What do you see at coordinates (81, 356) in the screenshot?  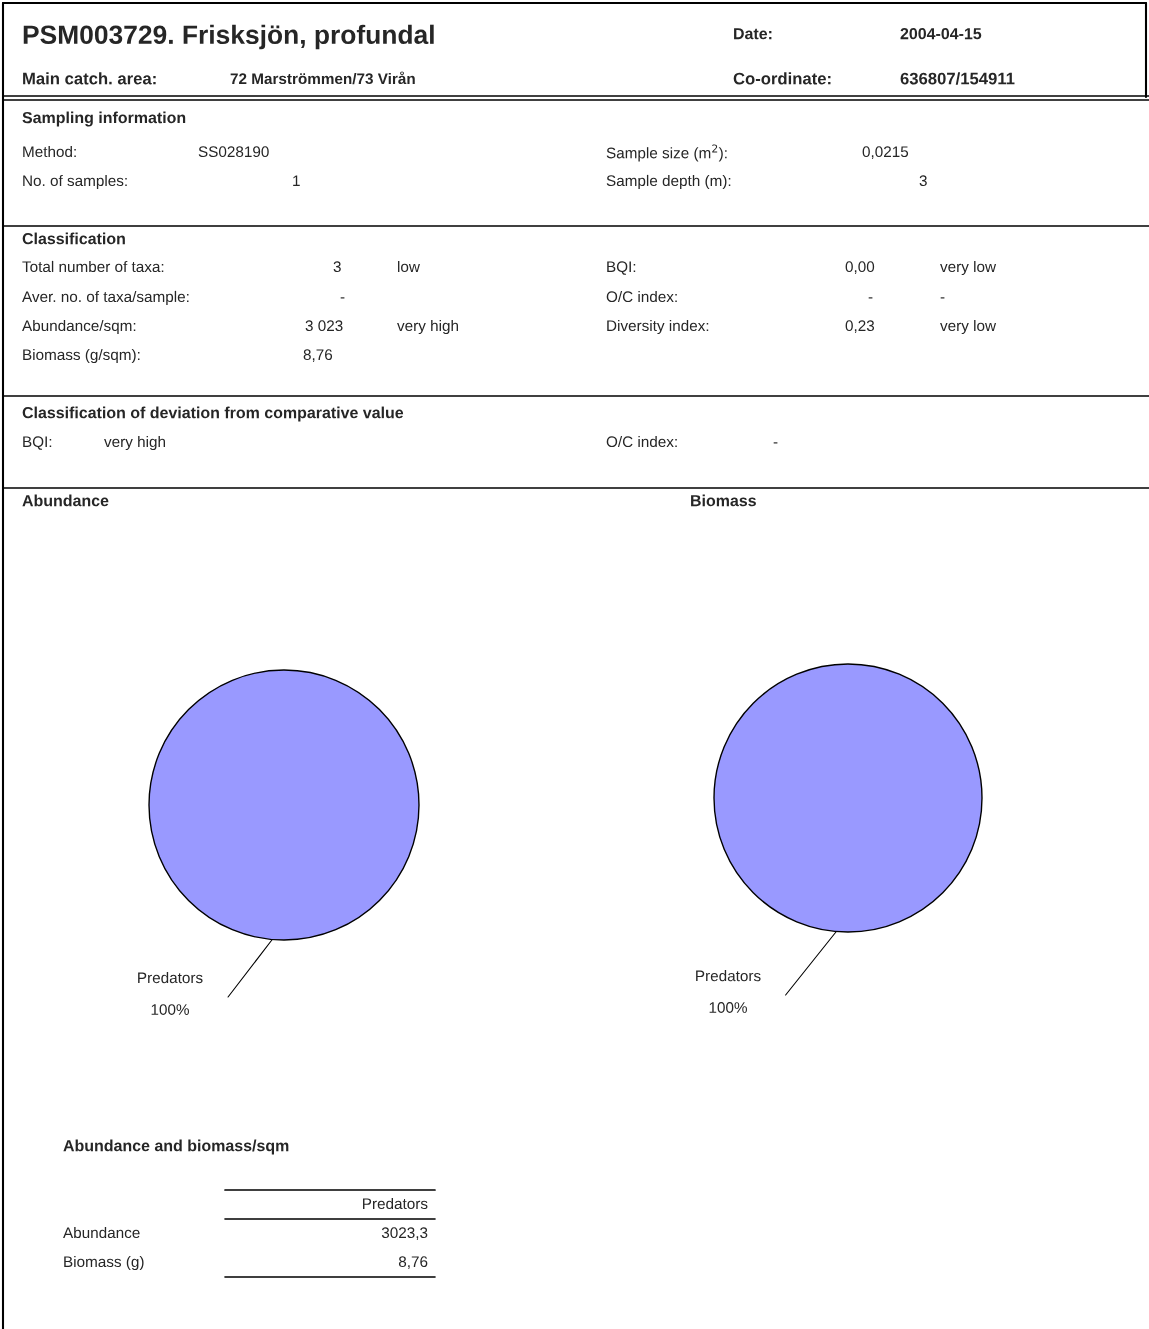 I see `text: Biomass (g/sqm):` at bounding box center [81, 356].